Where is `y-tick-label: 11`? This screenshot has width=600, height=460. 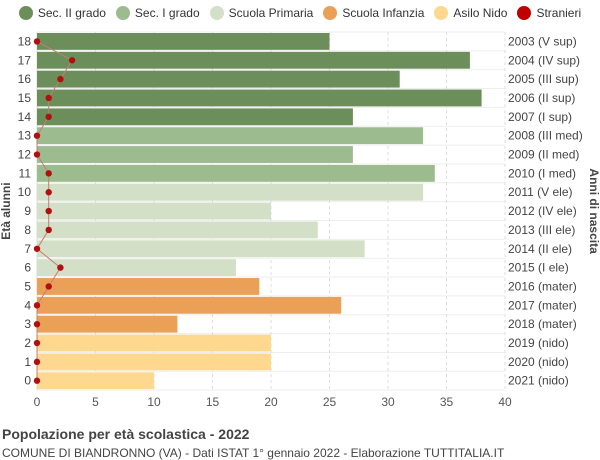 y-tick-label: 11 is located at coordinates (25, 173).